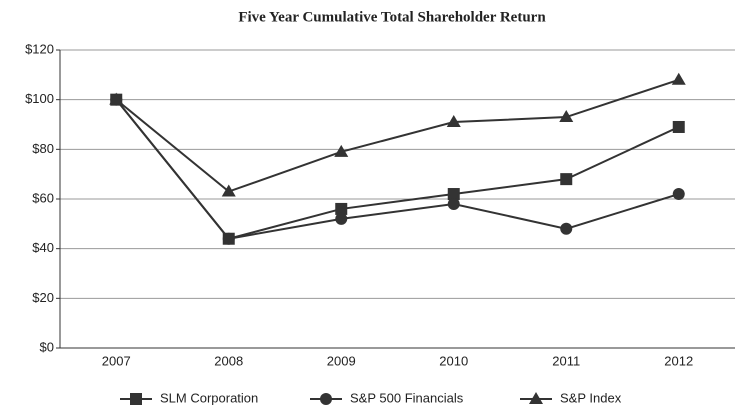 This screenshot has width=742, height=418. I want to click on legend-label: SLM Corporation, so click(209, 397).